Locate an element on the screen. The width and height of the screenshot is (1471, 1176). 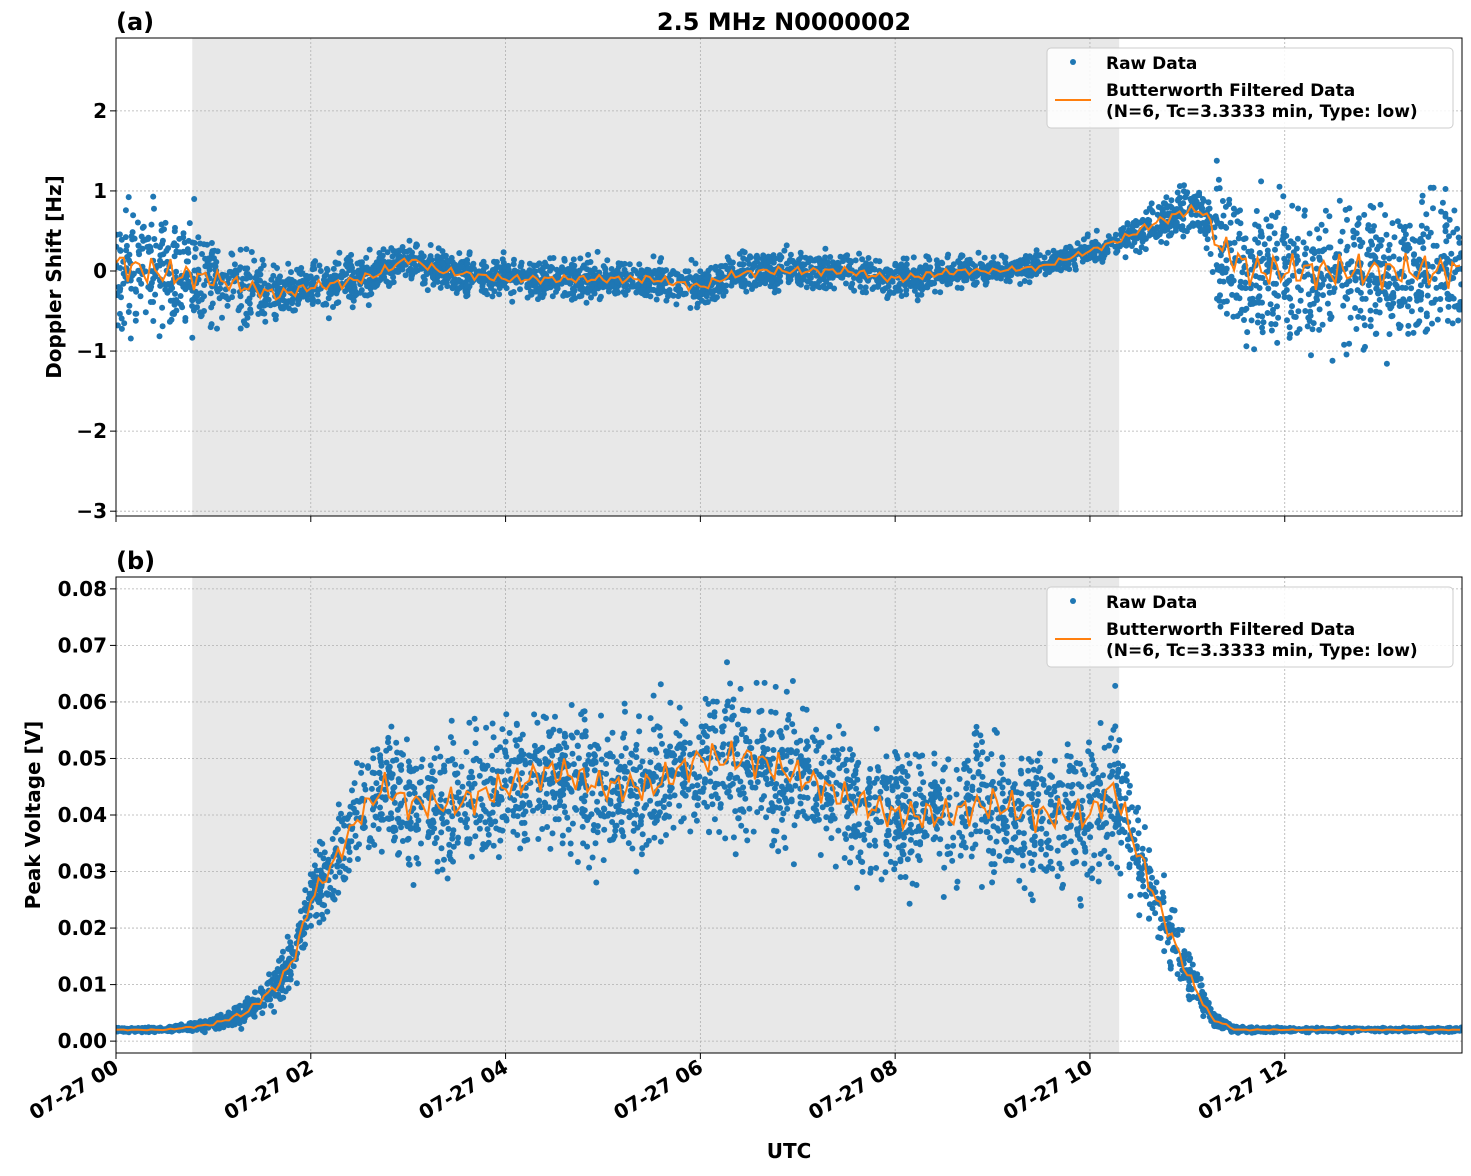
legend-label-raw: Raw Data is located at coordinates (1151, 64).